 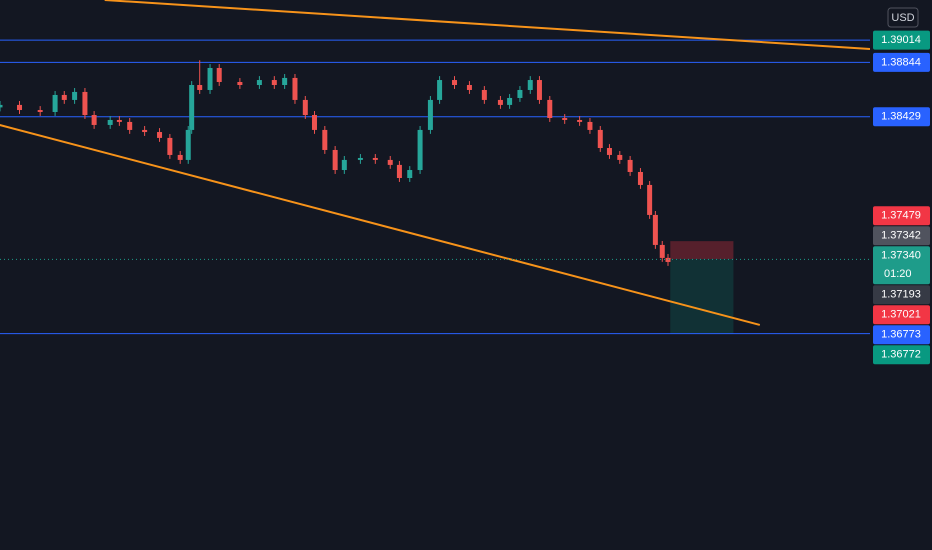 I want to click on currency-label: USD, so click(x=902, y=18).